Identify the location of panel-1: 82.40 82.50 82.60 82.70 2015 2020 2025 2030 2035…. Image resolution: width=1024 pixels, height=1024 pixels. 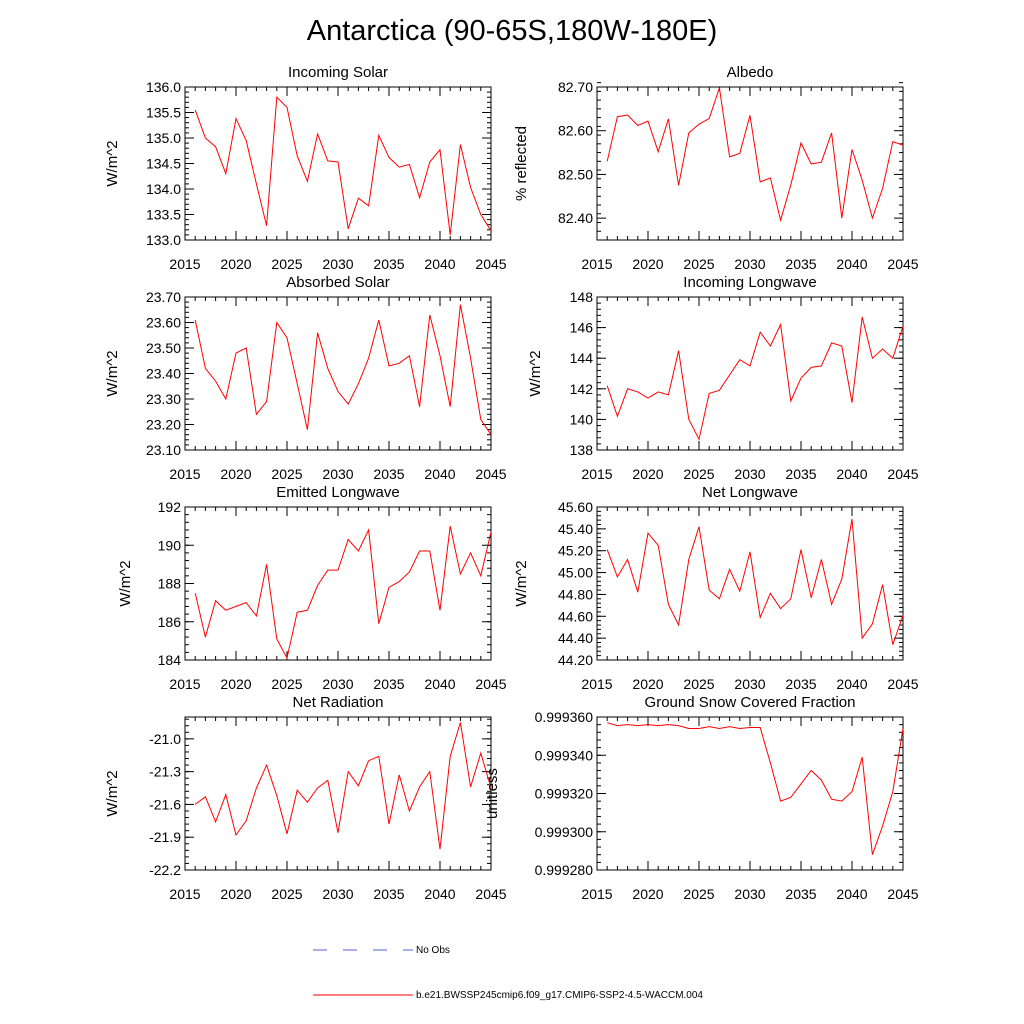
(716, 168).